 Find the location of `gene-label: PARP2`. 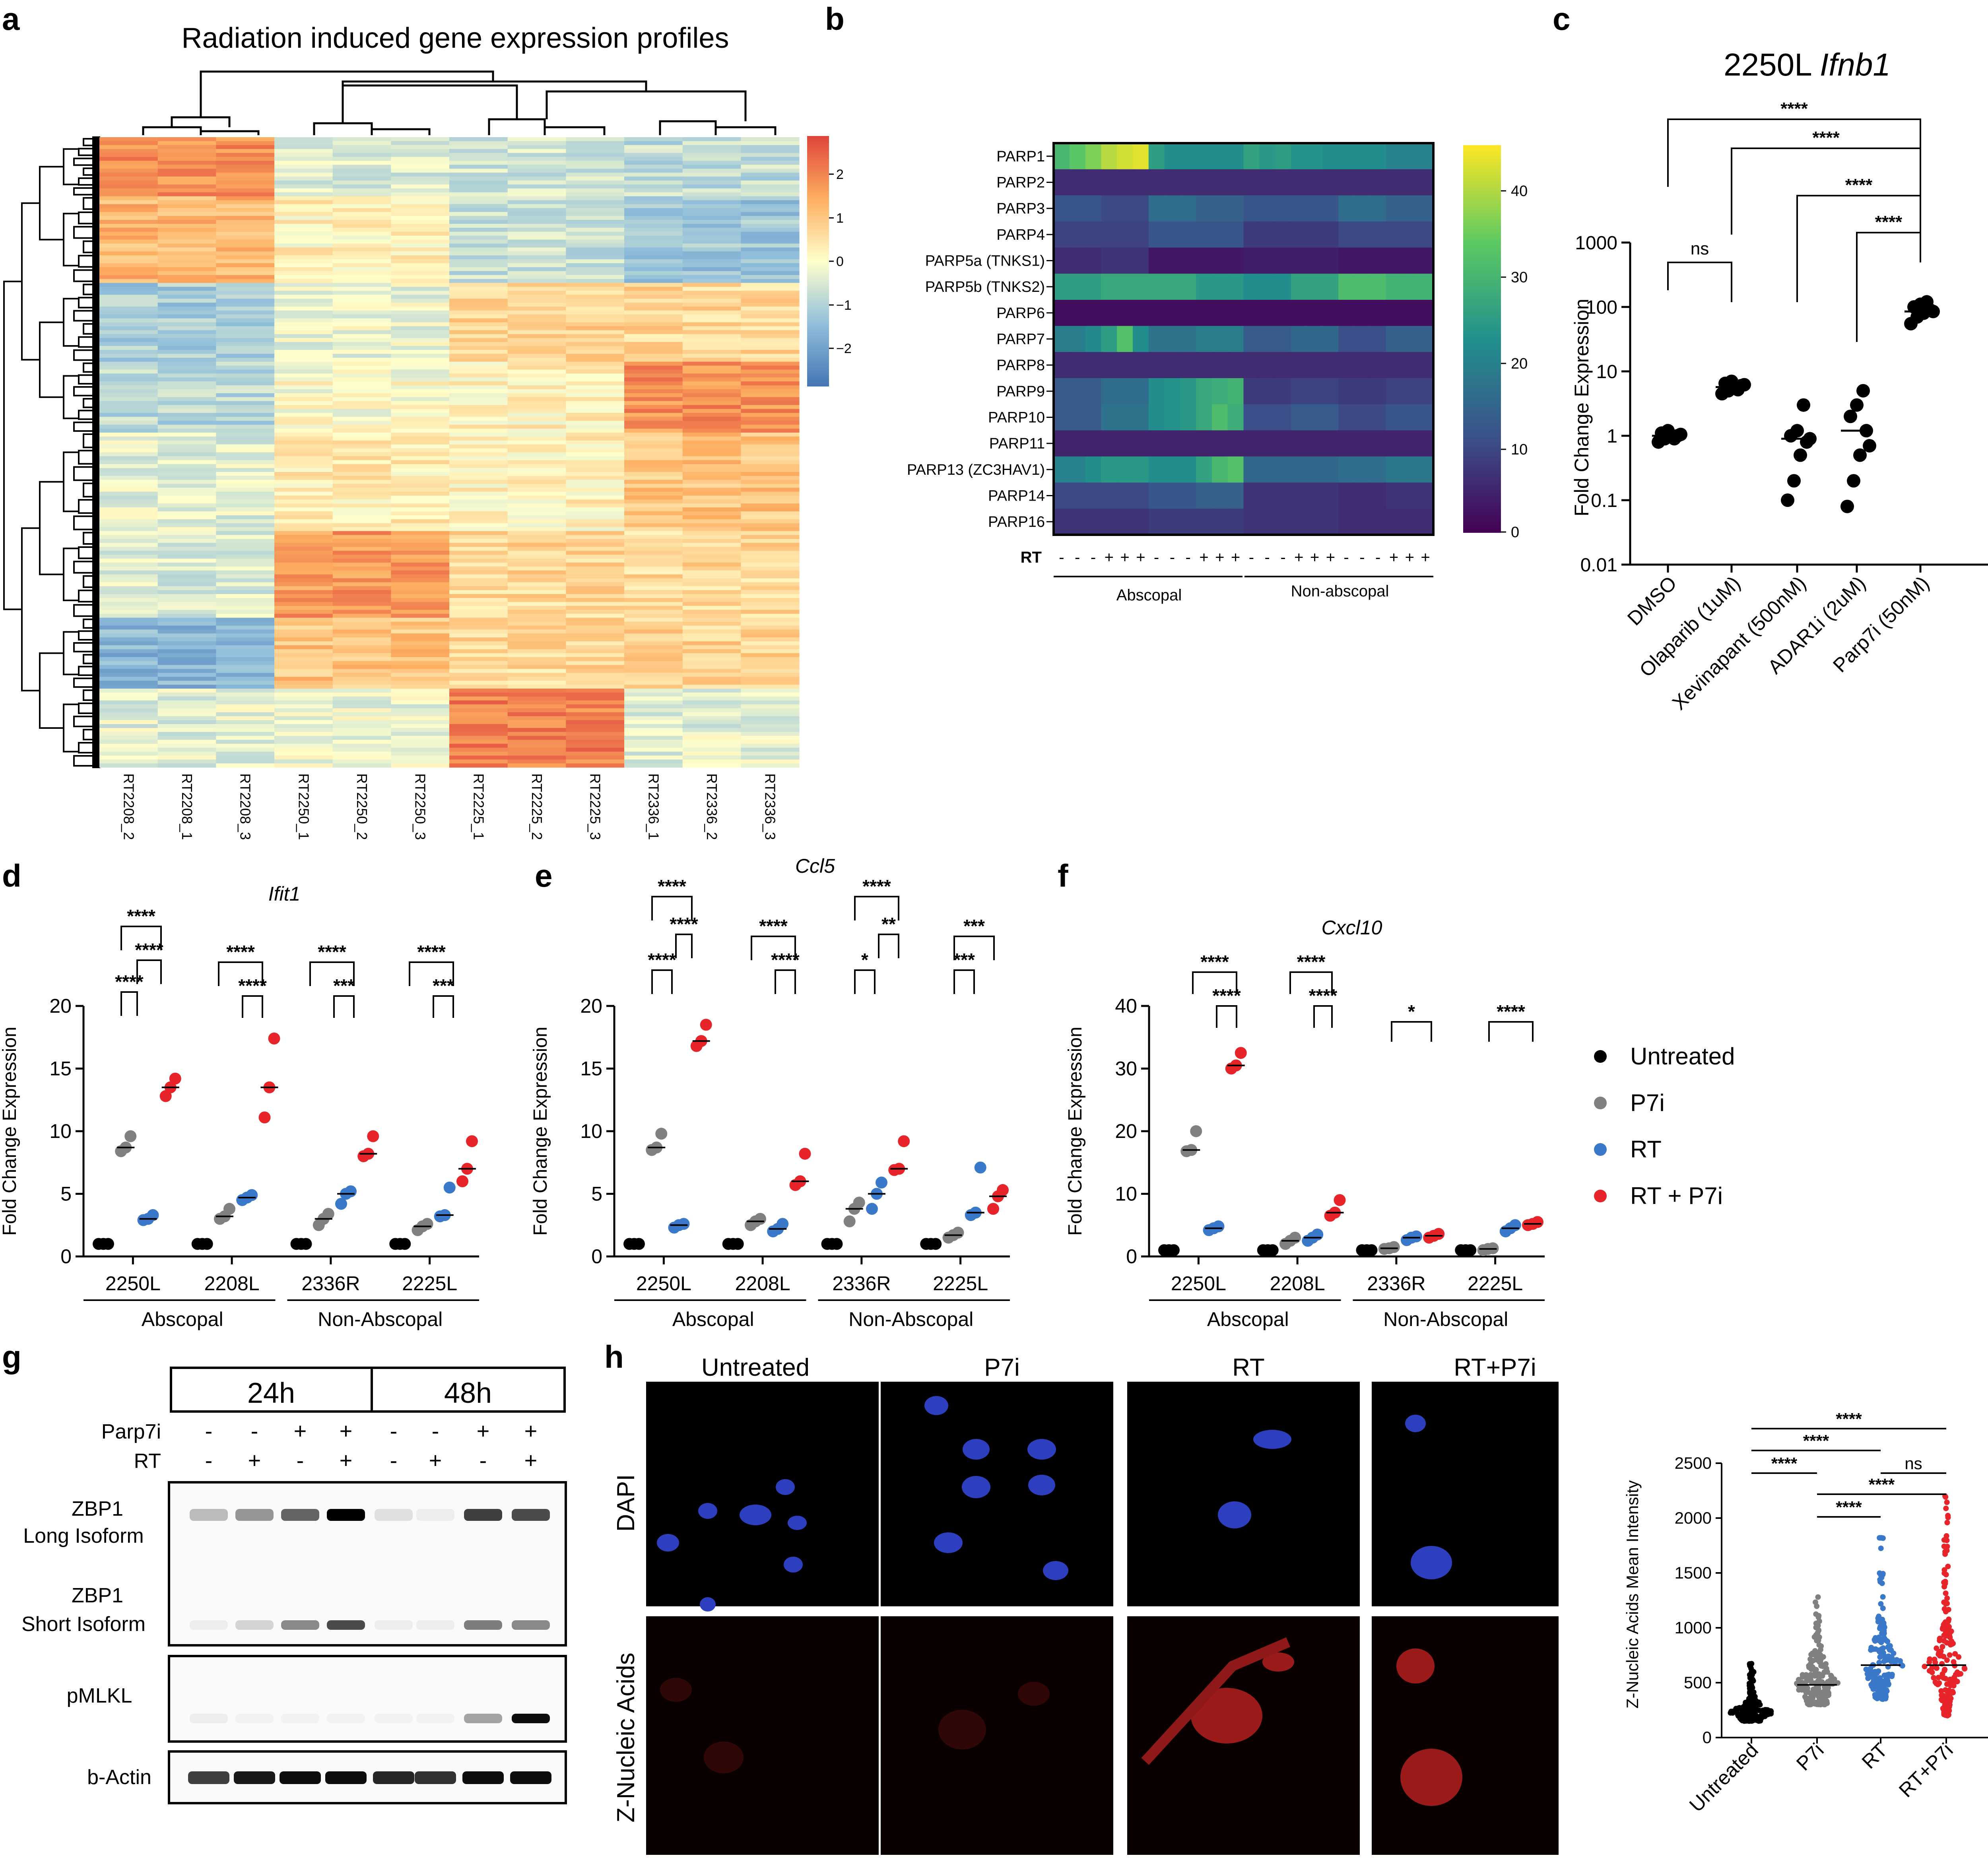

gene-label: PARP2 is located at coordinates (1020, 183).